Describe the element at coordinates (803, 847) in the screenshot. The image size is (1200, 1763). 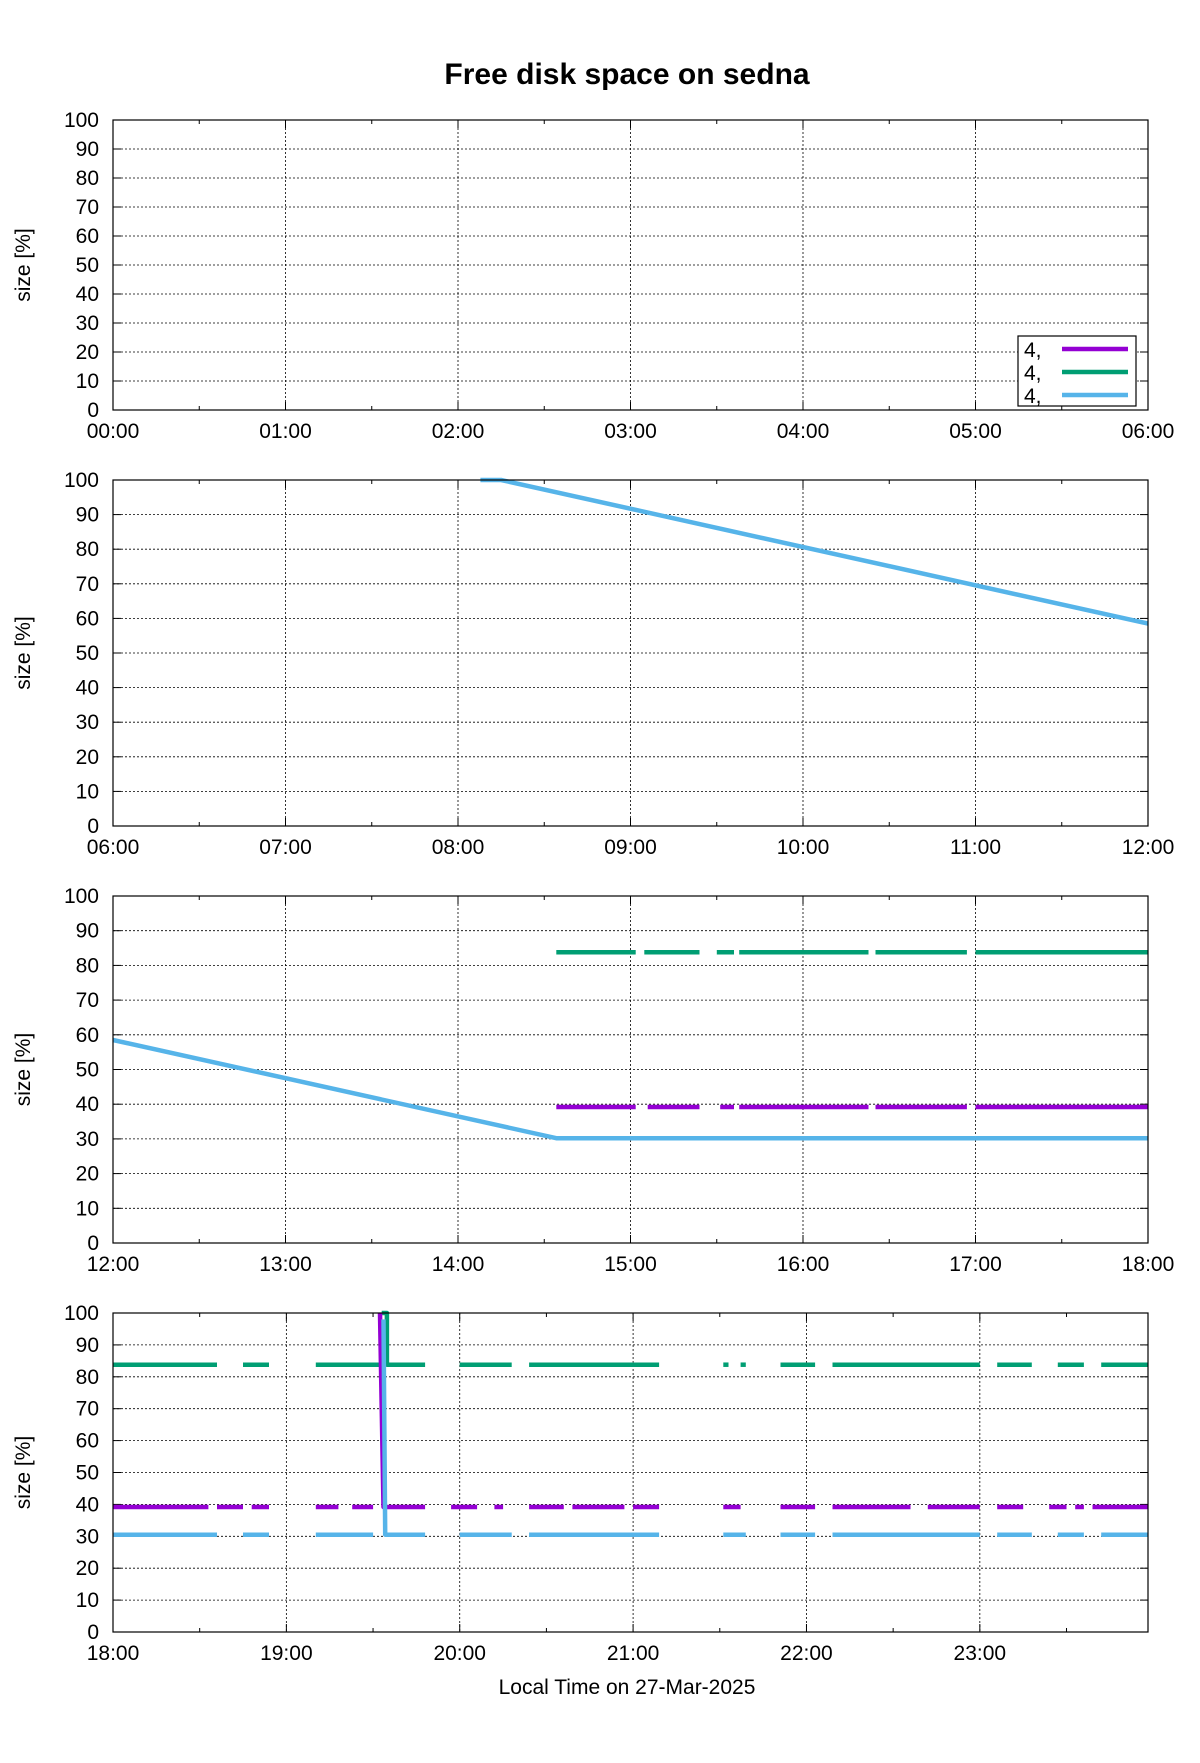
I see `x-tick-label: 10:00` at that location.